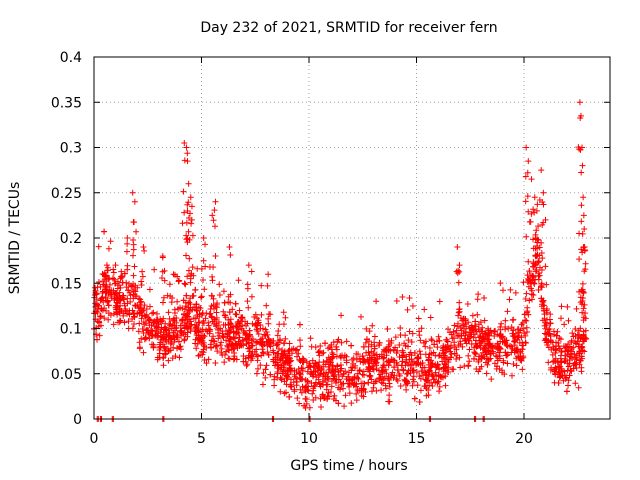 This screenshot has height=480, width=640. Describe the element at coordinates (524, 439) in the screenshot. I see `x-tick-label: 20` at that location.